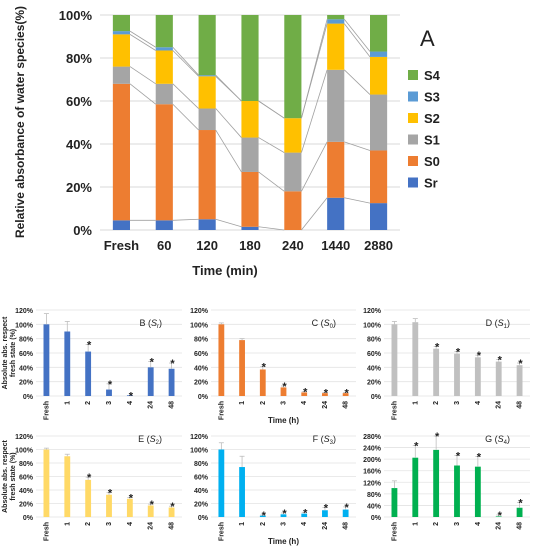 This screenshot has width=543, height=550. Describe the element at coordinates (201, 354) in the screenshot. I see `panel-c-y-tick-label: 60%` at that location.